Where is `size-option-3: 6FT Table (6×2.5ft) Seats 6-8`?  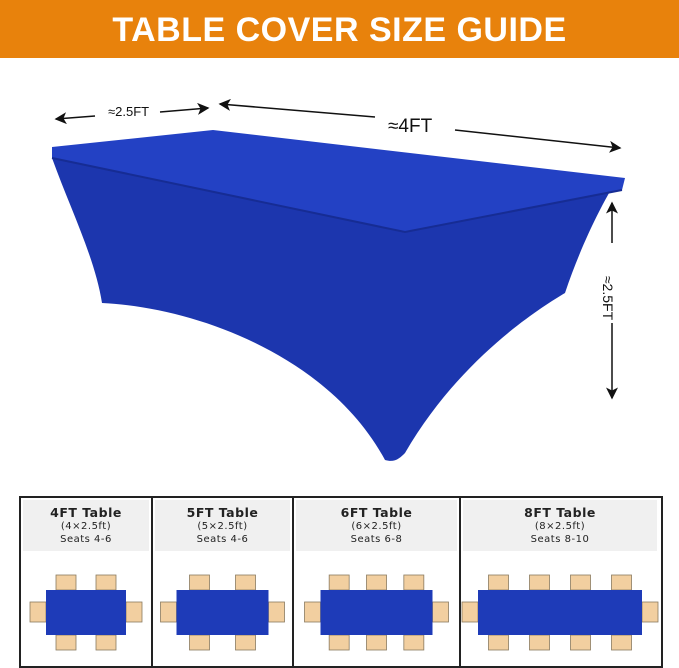
size-option-3: 6FT Table (6×2.5ft) Seats 6-8 is located at coordinates (377, 582).